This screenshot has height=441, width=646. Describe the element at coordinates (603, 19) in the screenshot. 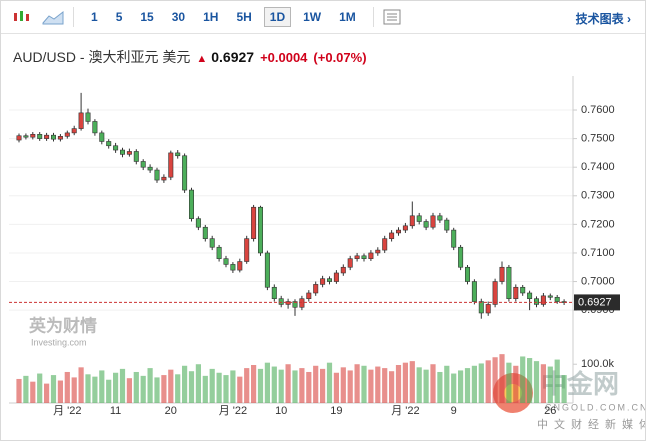

I see `tech-chart-link: 技术图表 ›` at that location.